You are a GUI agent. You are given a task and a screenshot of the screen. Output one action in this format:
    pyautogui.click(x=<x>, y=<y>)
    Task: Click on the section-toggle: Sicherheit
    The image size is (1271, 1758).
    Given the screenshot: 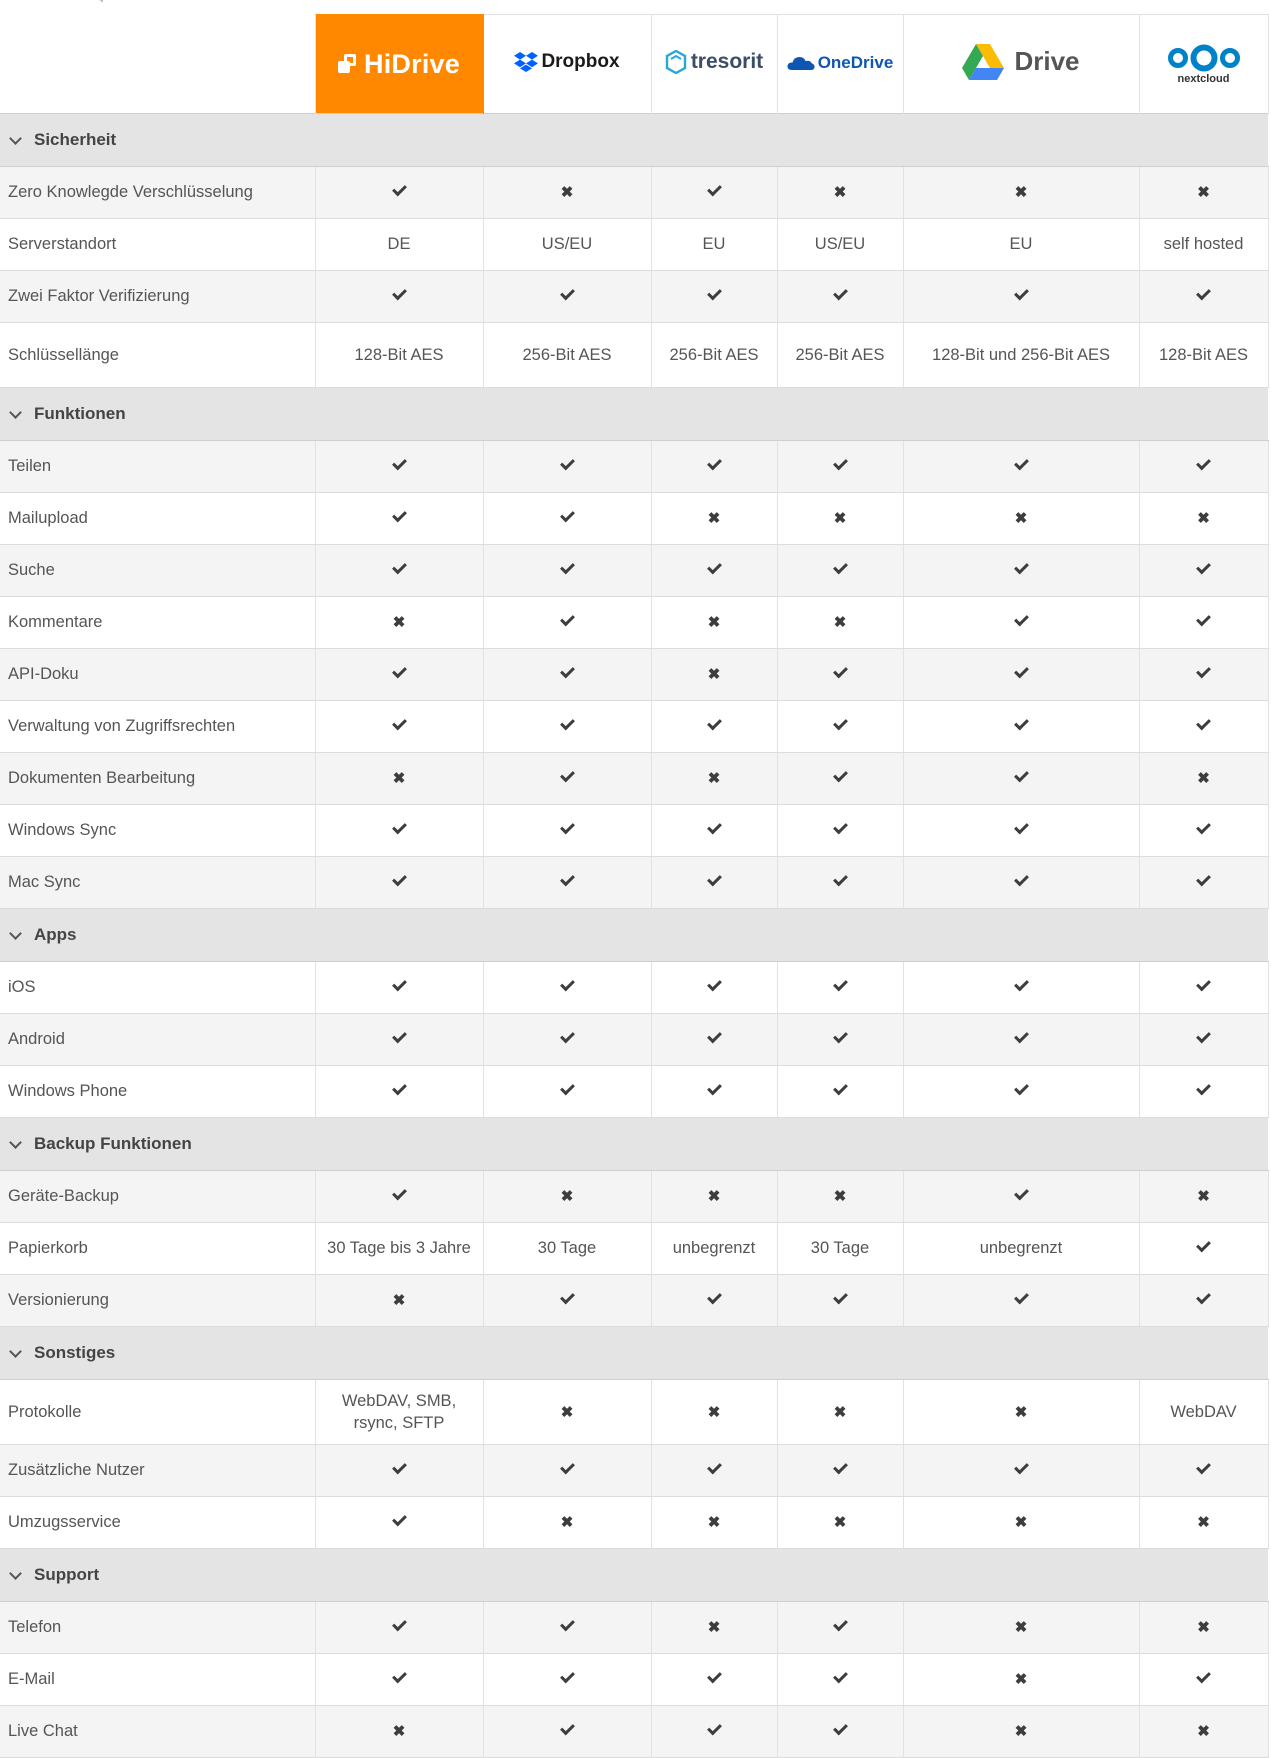 What is the action you would take?
    pyautogui.click(x=634, y=140)
    